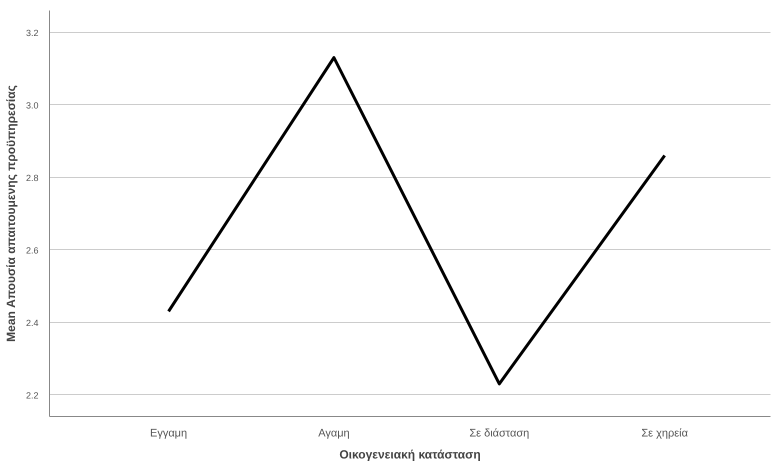  What do you see at coordinates (32, 323) in the screenshot?
I see `y-tick-label: 2.4` at bounding box center [32, 323].